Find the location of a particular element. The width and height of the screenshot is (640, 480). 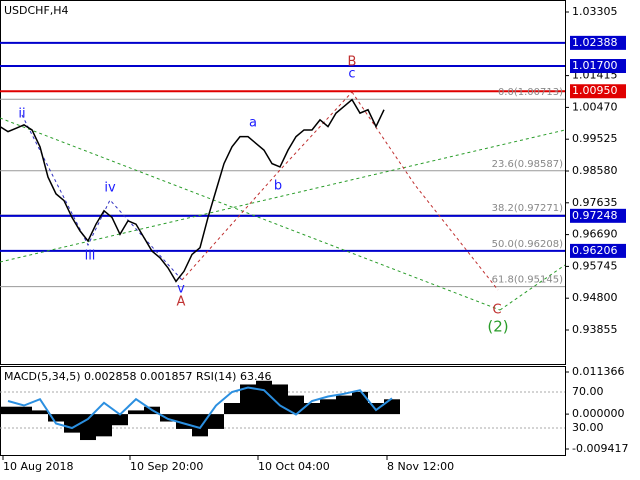

y-tick-label: 0.96690 is located at coordinates (595, 234).